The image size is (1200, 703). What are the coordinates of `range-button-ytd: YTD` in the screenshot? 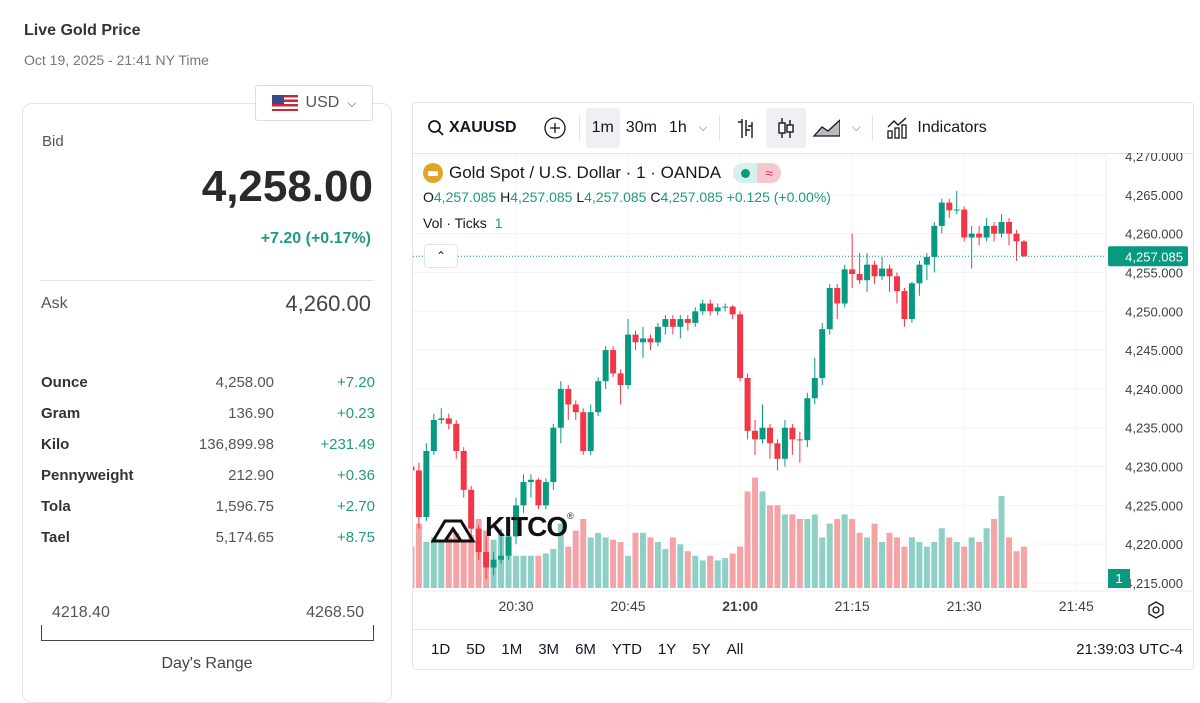 It's located at (626, 649).